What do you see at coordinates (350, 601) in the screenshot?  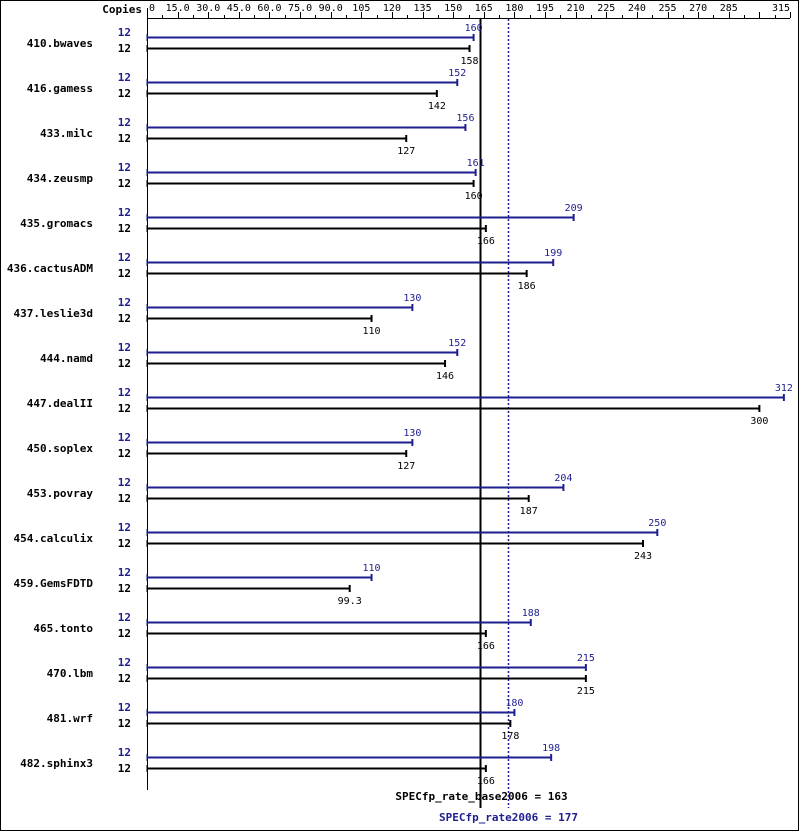 I see `base-value-label: 99.3` at bounding box center [350, 601].